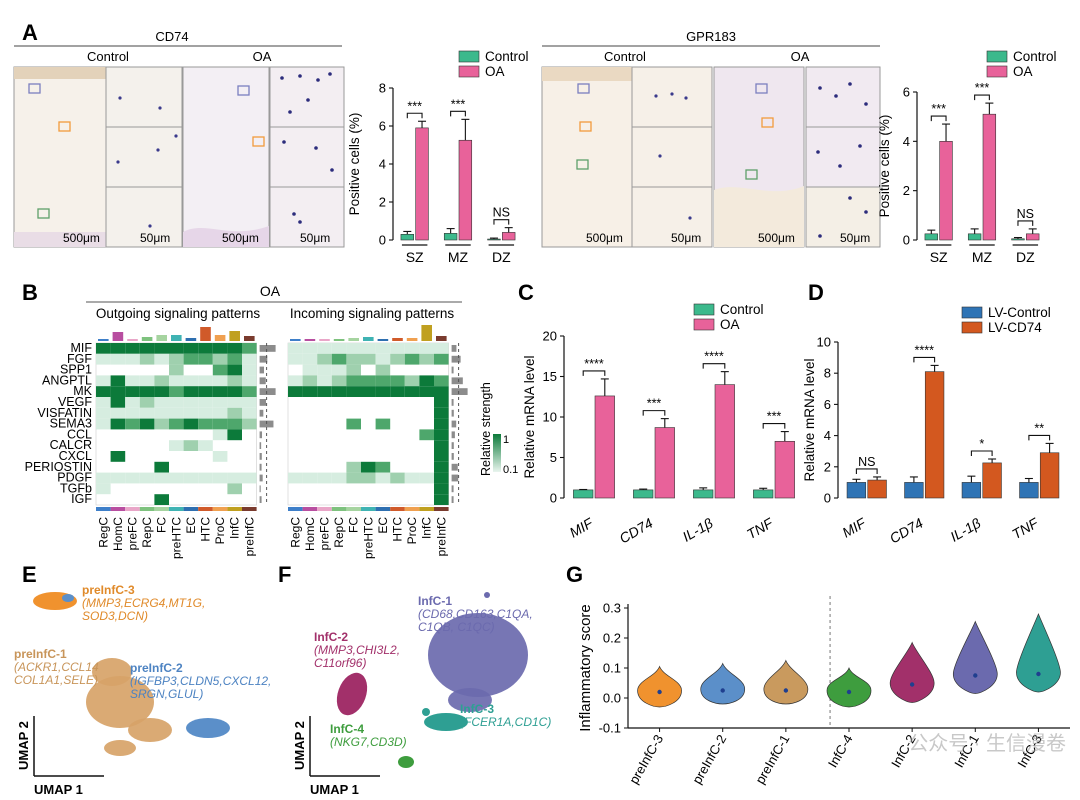  Describe the element at coordinates (29, 574) in the screenshot. I see `panel-letter-e: E` at that location.